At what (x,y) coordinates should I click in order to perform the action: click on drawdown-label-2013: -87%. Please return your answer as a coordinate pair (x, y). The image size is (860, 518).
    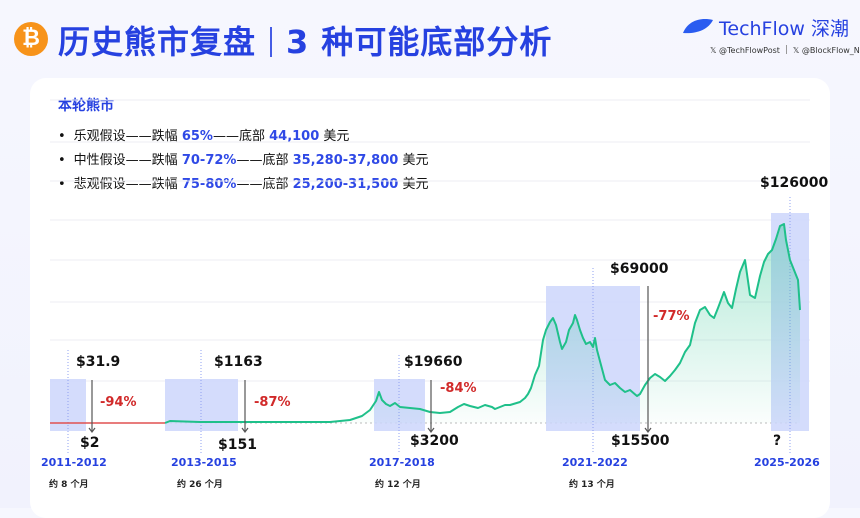
    Looking at the image, I should click on (272, 402).